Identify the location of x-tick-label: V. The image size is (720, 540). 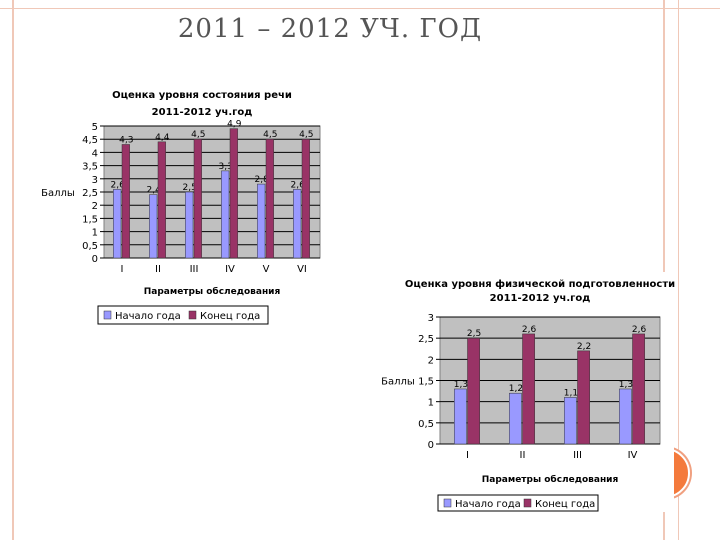
(266, 269).